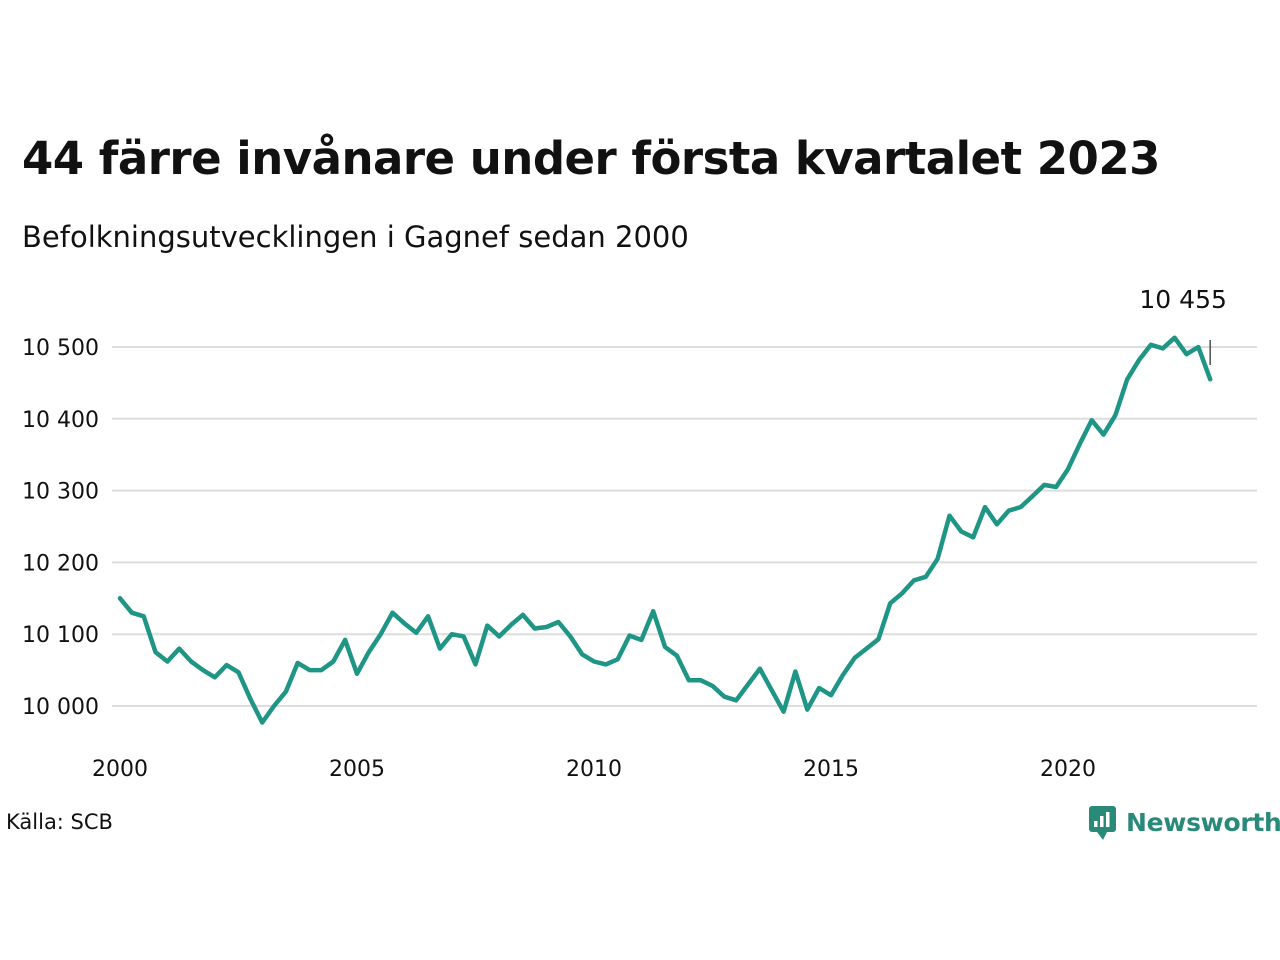  Describe the element at coordinates (59, 822) in the screenshot. I see `source-note: Källa: SCB` at that location.